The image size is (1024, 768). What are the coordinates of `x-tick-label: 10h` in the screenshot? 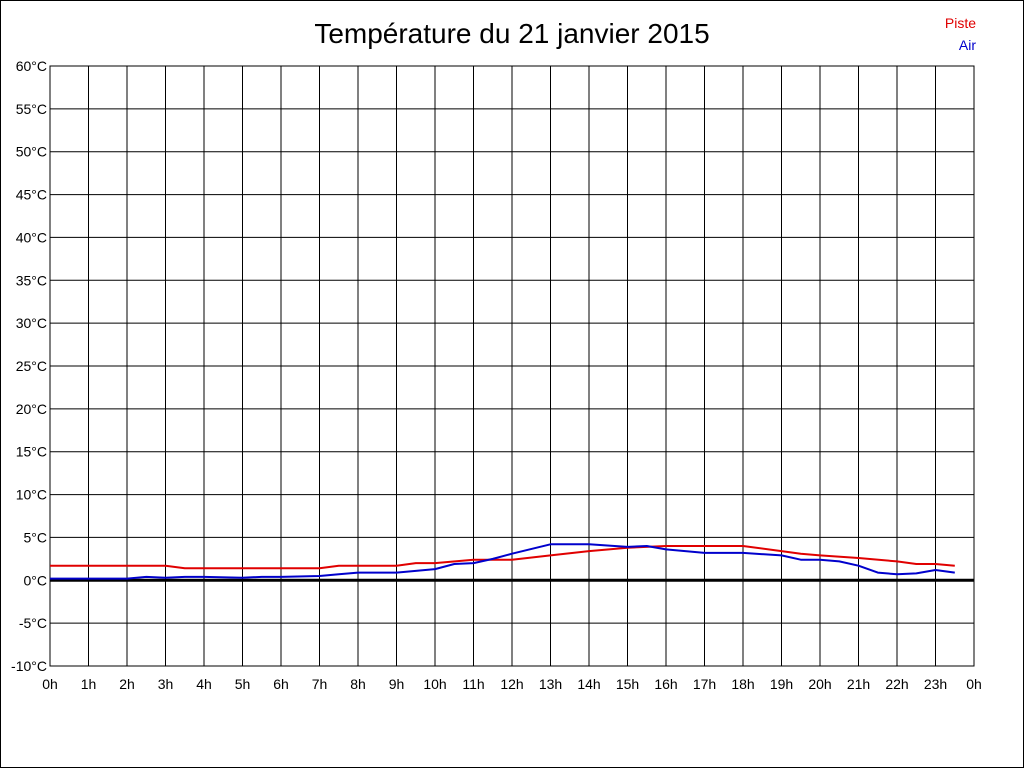 It's located at (434, 684).